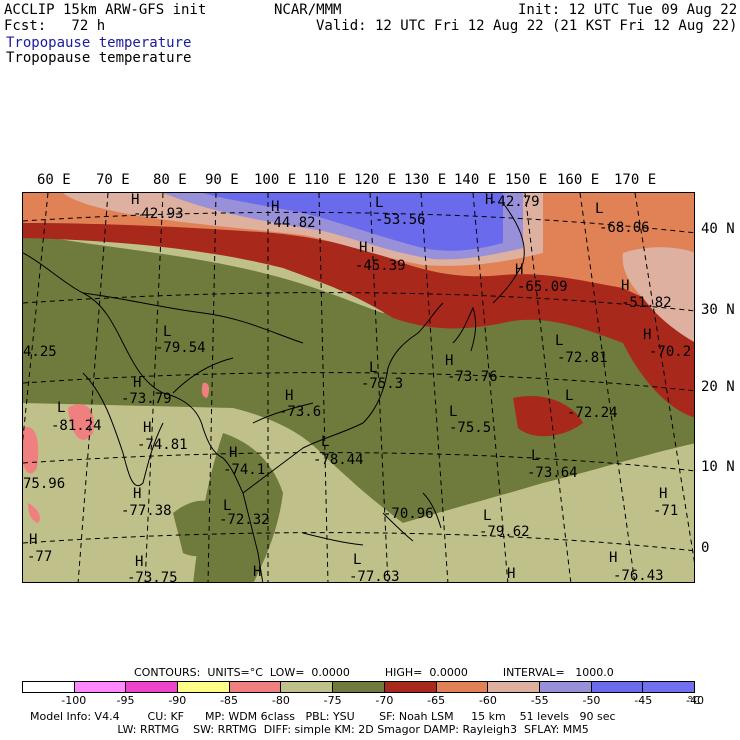 The height and width of the screenshot is (740, 740). I want to click on extremum-value: -44.82, so click(290, 223).